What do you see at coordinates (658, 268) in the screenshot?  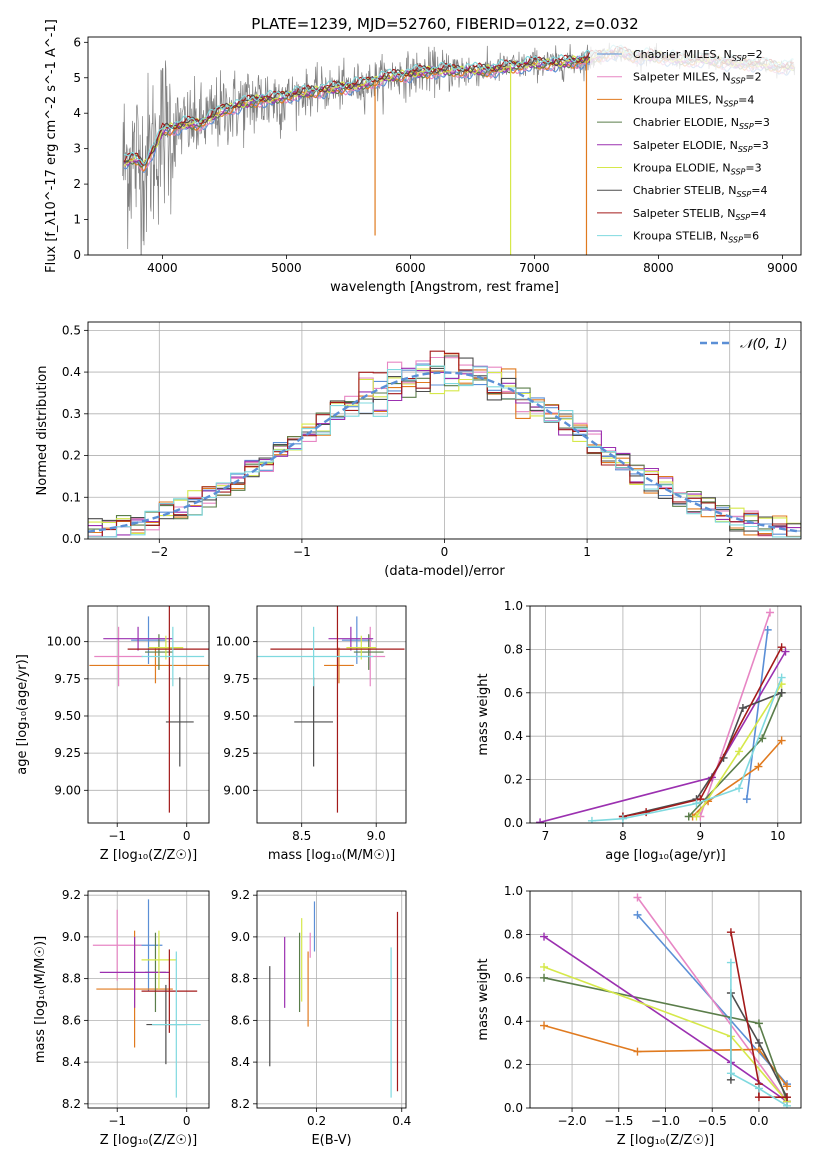 I see `x-tick-label: 8000` at bounding box center [658, 268].